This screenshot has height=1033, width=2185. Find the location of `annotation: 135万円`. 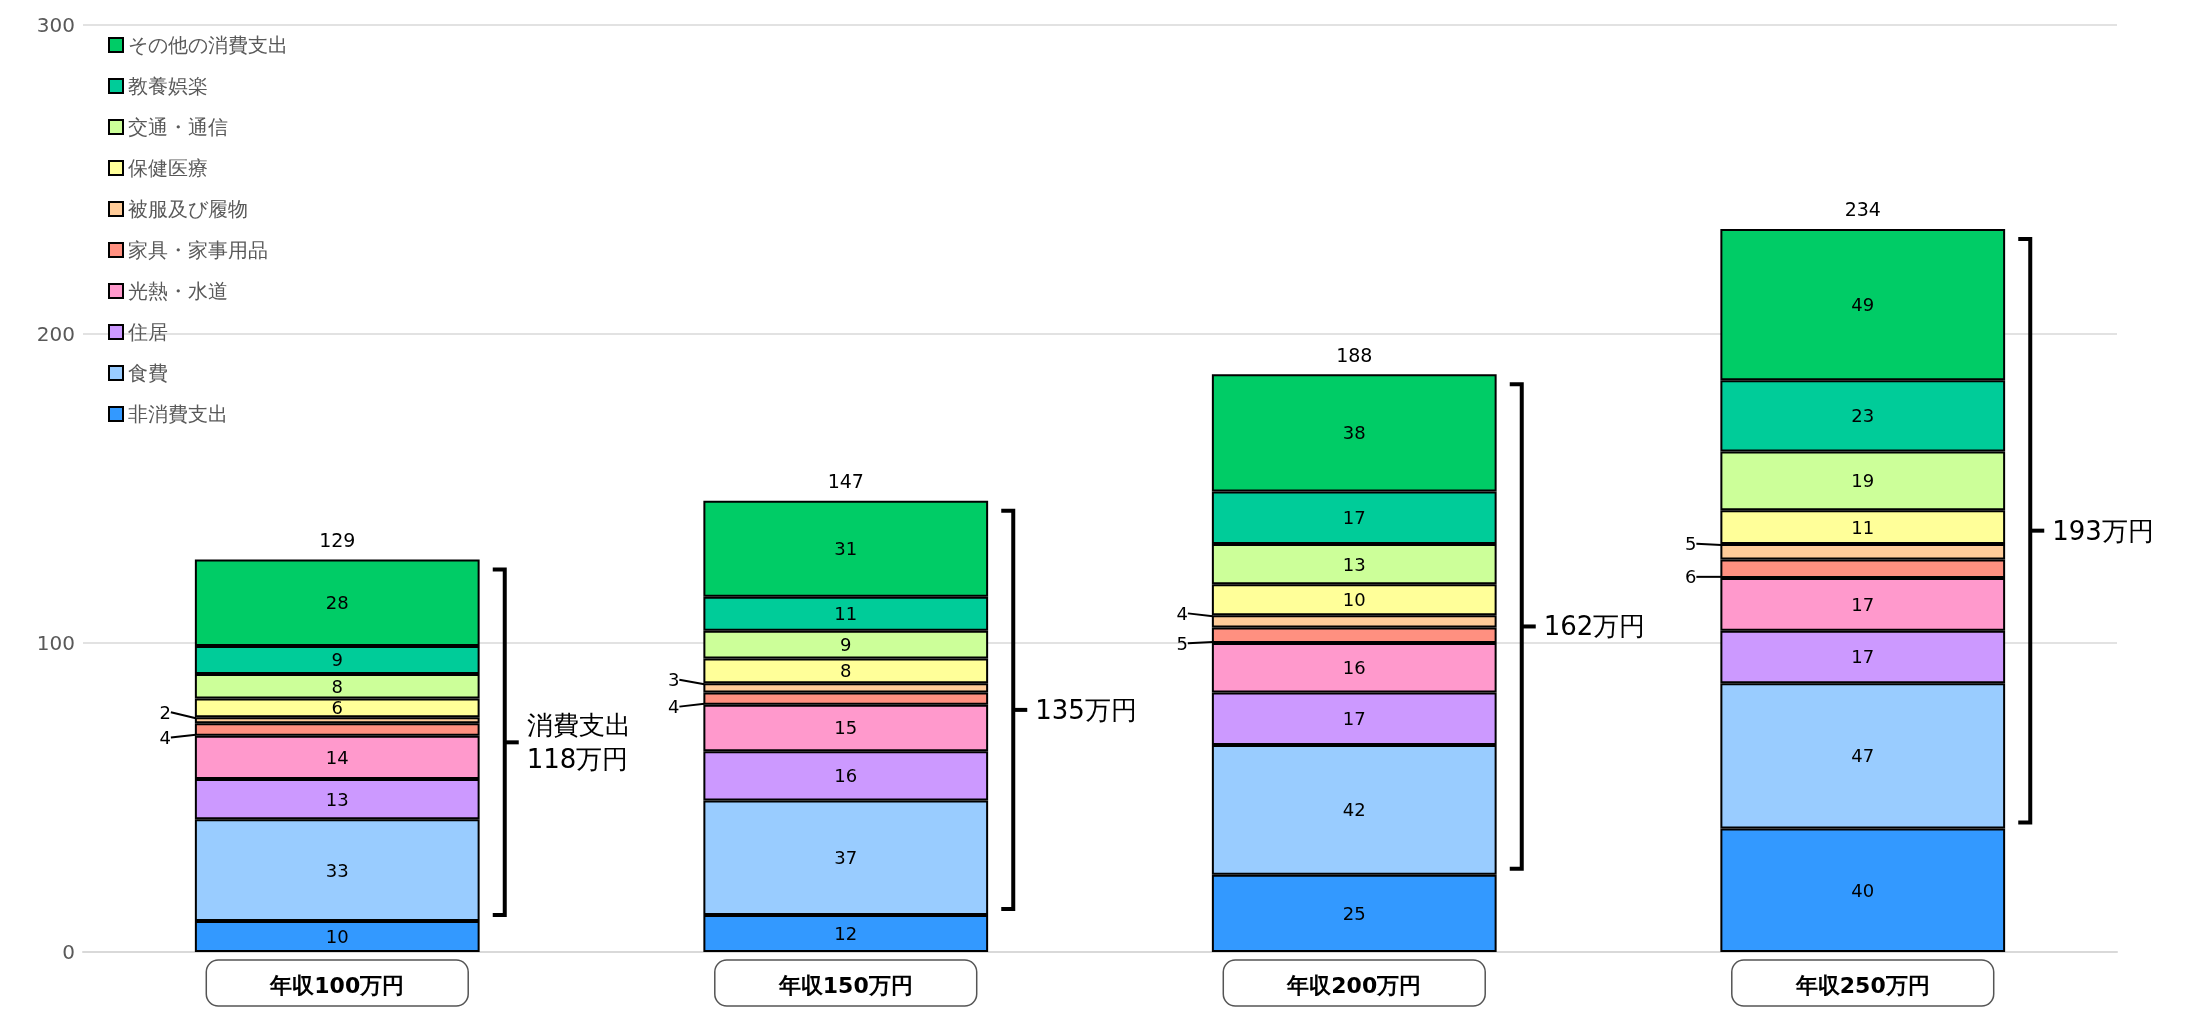

annotation: 135万円 is located at coordinates (1086, 709).